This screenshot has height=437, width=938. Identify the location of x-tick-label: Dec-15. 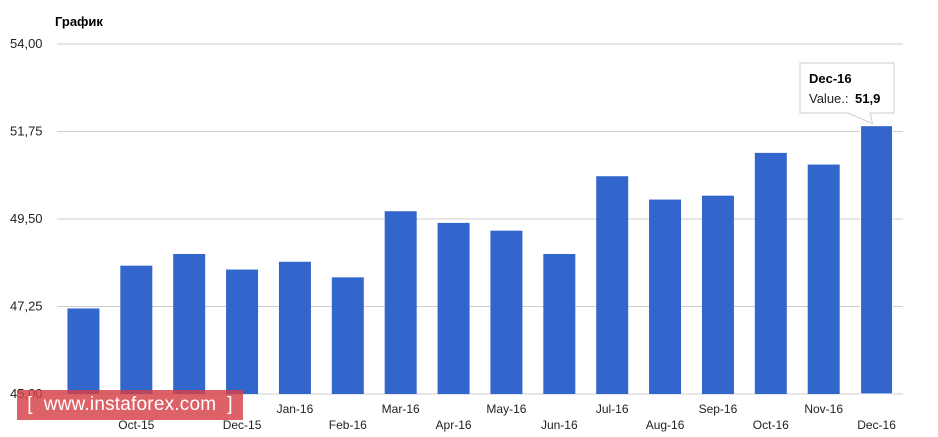
(242, 425).